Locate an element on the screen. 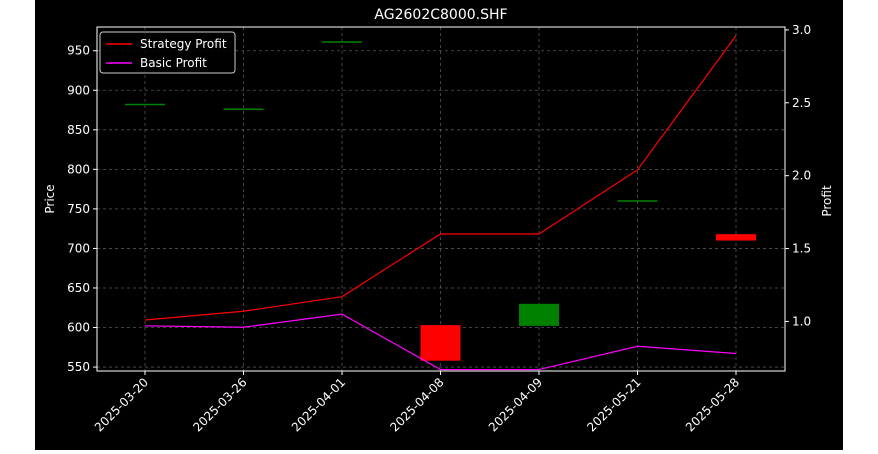  y-left-tick-label: 850 is located at coordinates (78, 130).